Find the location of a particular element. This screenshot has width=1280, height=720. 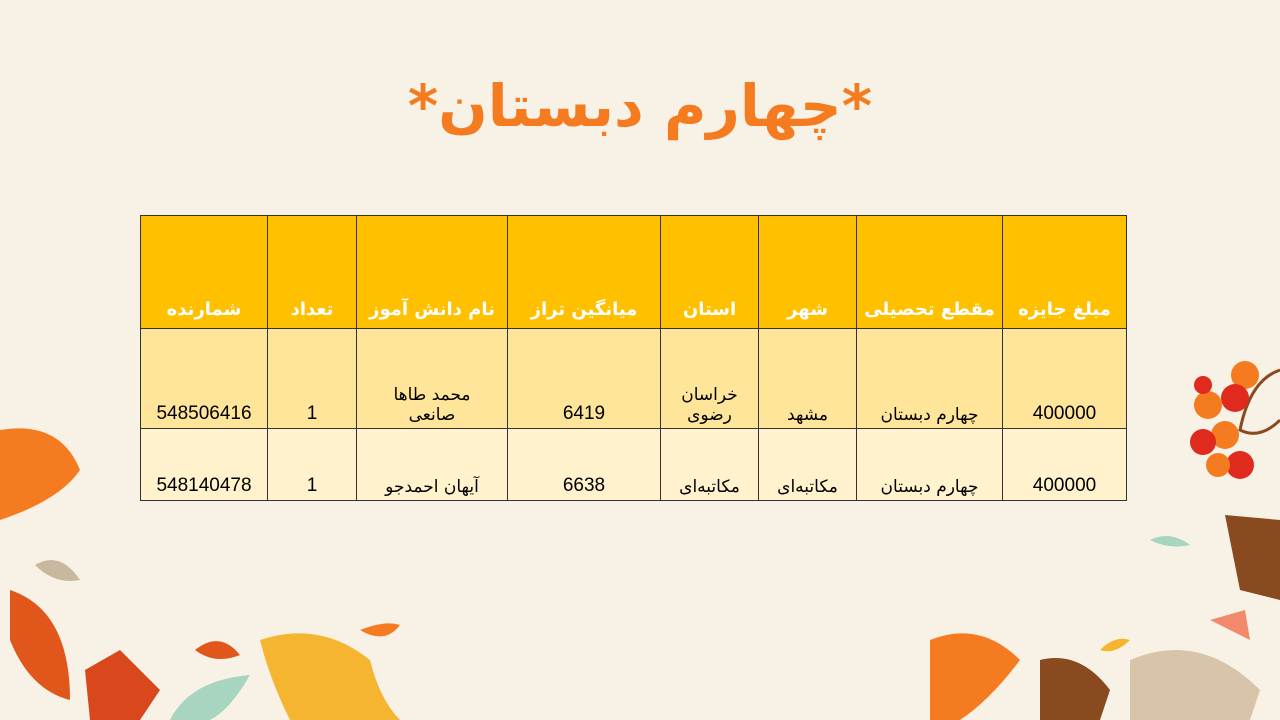

cell-average-score: 6419 is located at coordinates (584, 378).